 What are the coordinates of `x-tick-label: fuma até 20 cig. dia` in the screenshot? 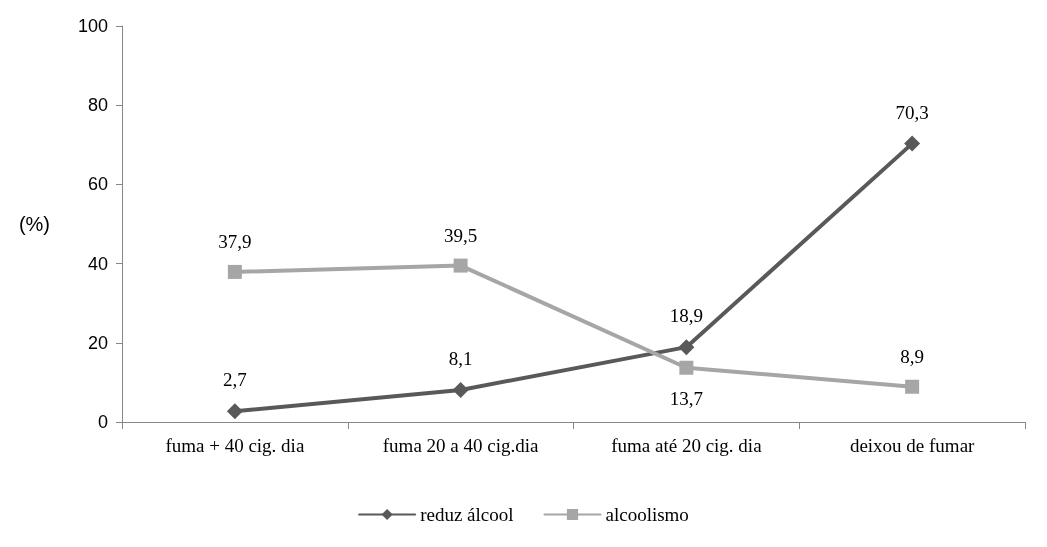 It's located at (687, 445).